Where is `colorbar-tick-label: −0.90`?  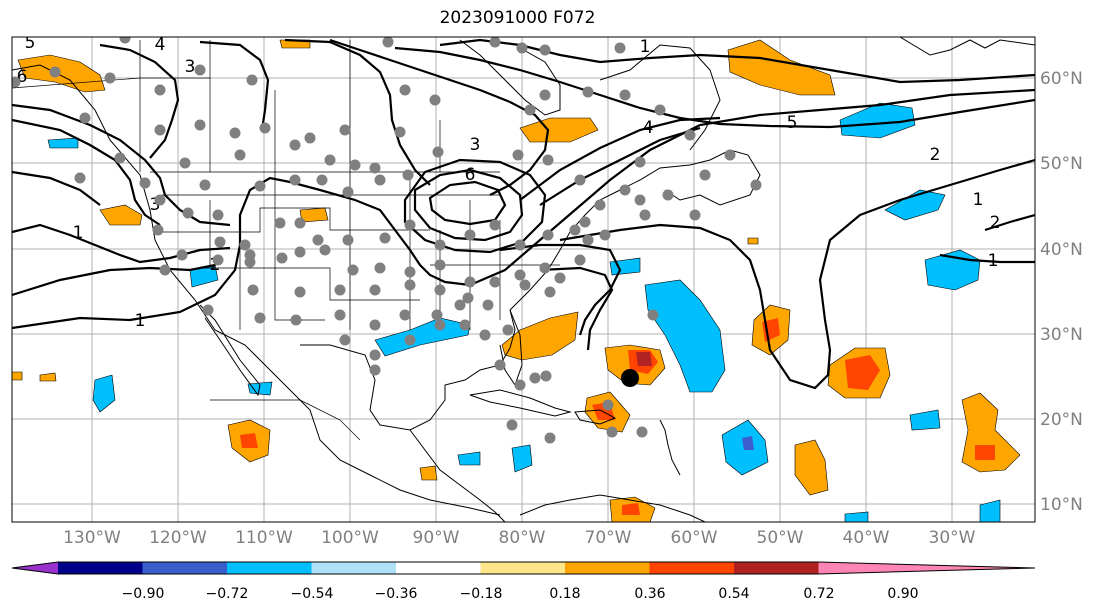 colorbar-tick-label: −0.90 is located at coordinates (143, 594).